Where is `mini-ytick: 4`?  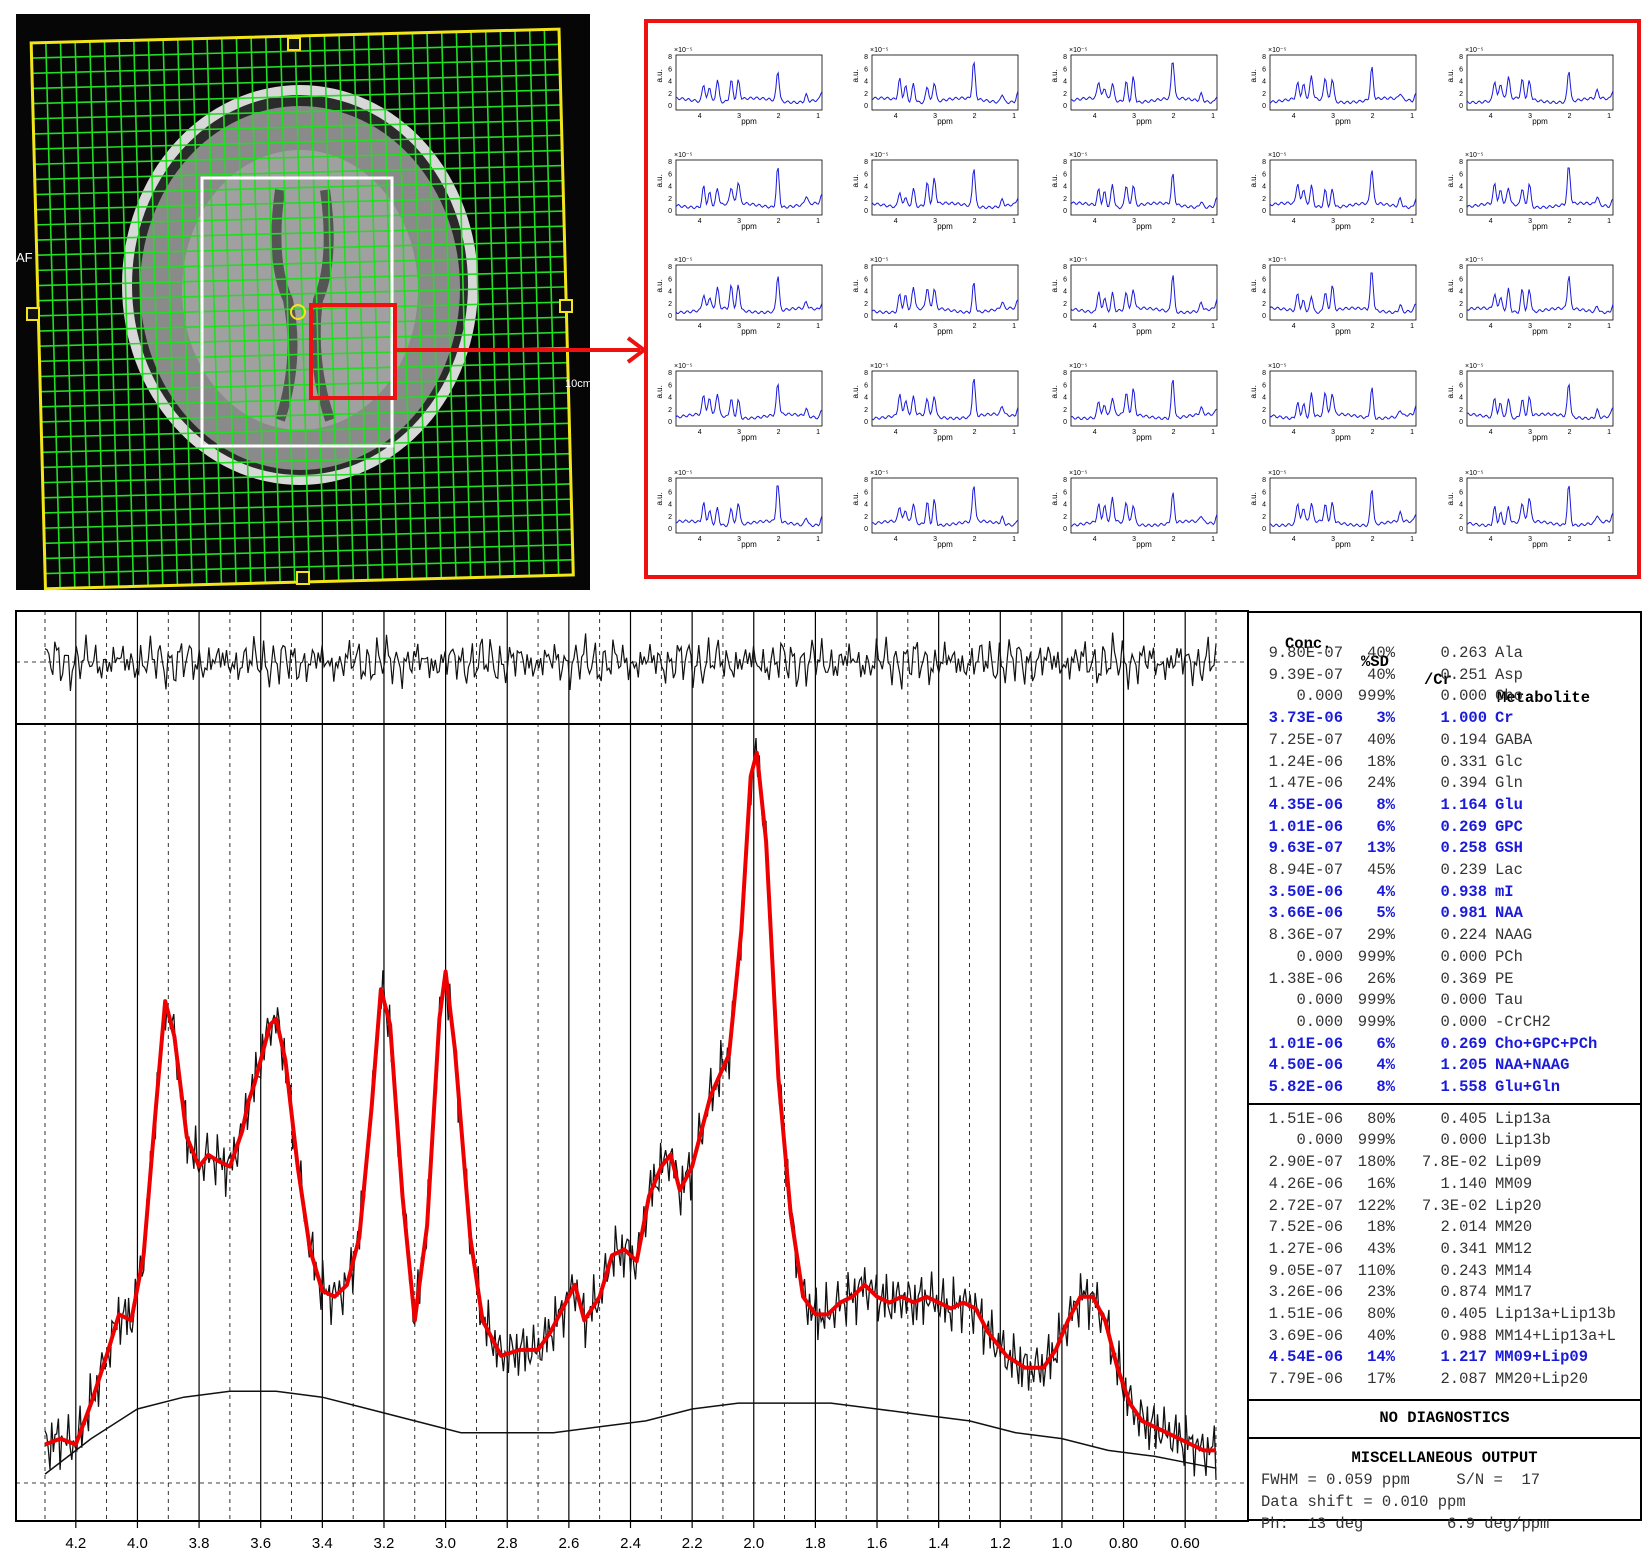
mini-ytick: 4 is located at coordinates (866, 505).